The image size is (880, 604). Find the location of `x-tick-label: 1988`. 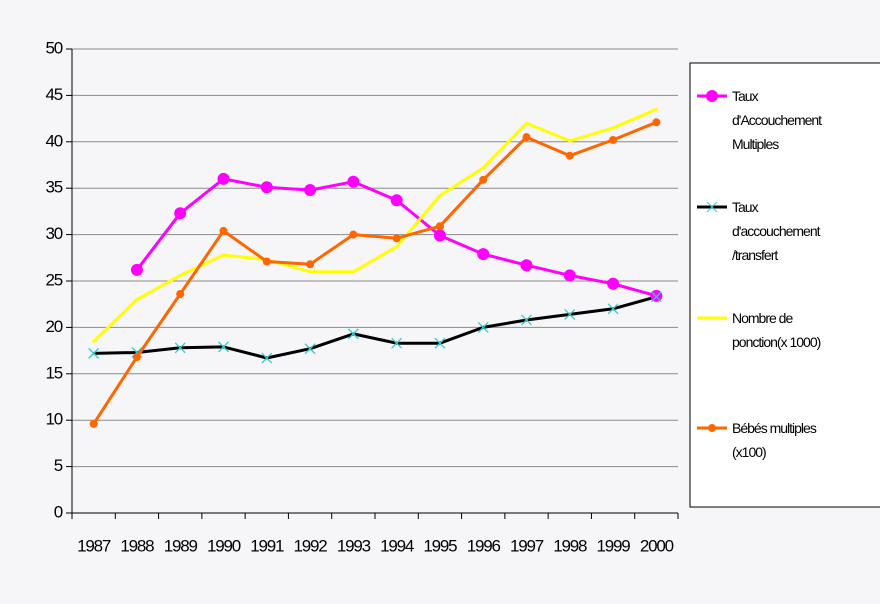

x-tick-label: 1988 is located at coordinates (137, 545).